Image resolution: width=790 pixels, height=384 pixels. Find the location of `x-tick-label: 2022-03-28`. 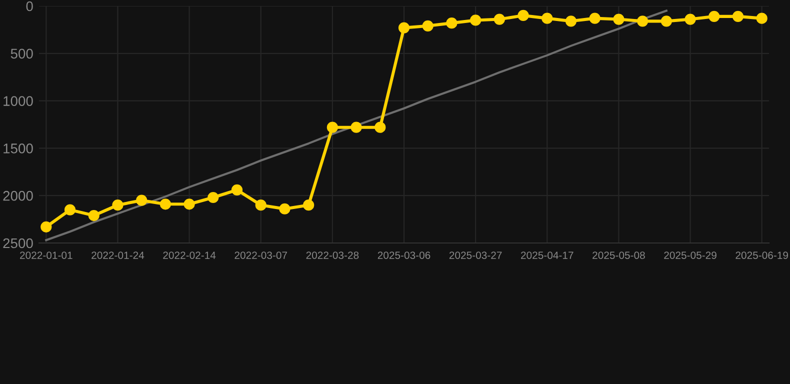

x-tick-label: 2022-03-28 is located at coordinates (332, 255).